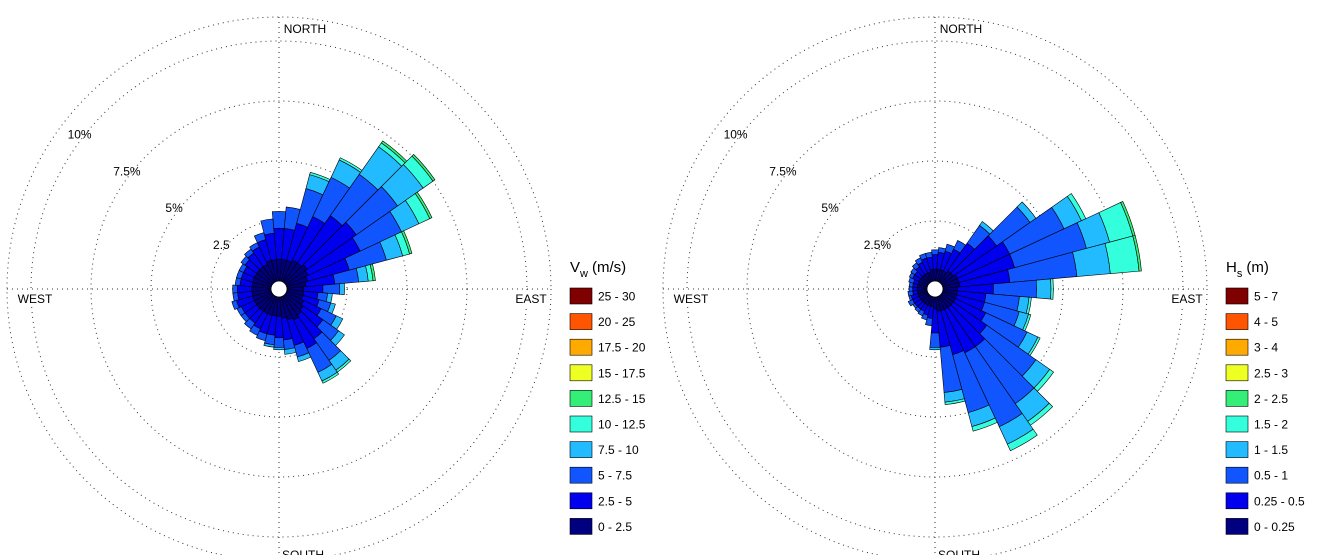  What do you see at coordinates (615, 501) in the screenshot?
I see `legend-label: 2.5 - 5` at bounding box center [615, 501].